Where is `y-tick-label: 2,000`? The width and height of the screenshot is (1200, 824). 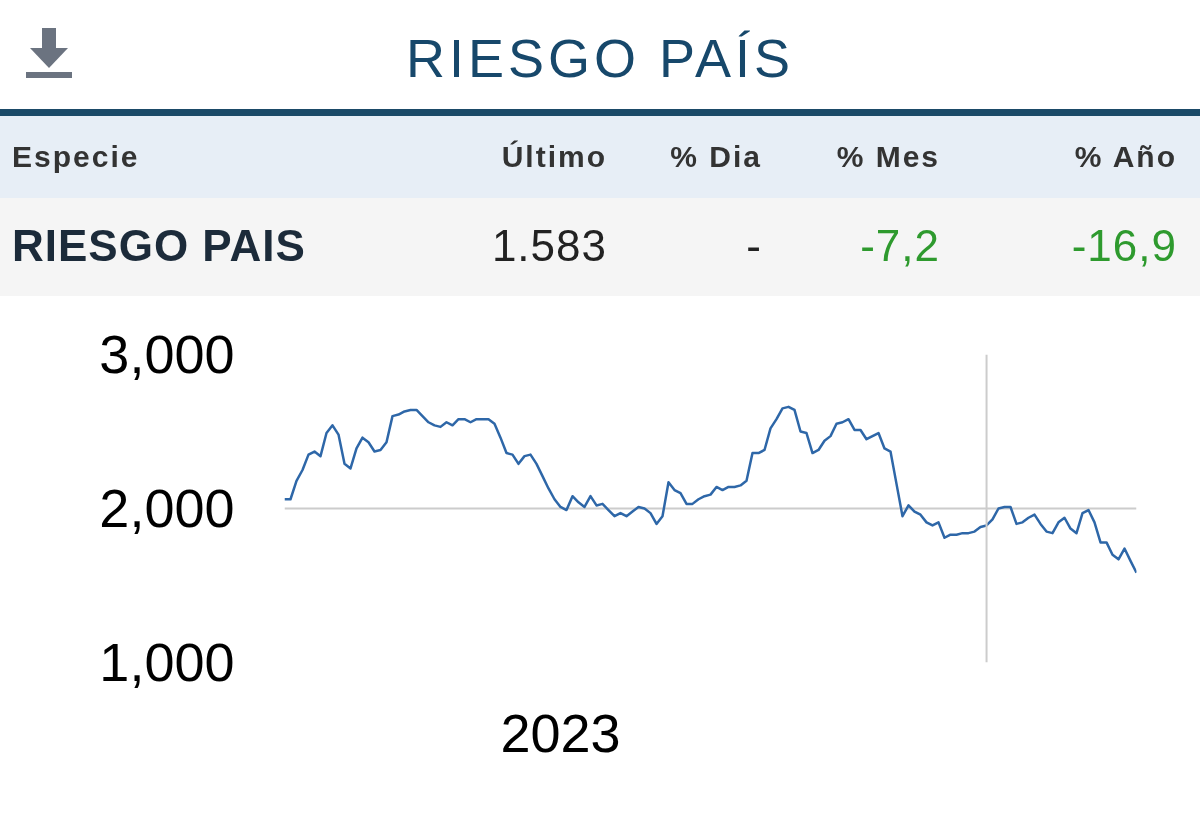
y-tick-label: 2,000 is located at coordinates (167, 508).